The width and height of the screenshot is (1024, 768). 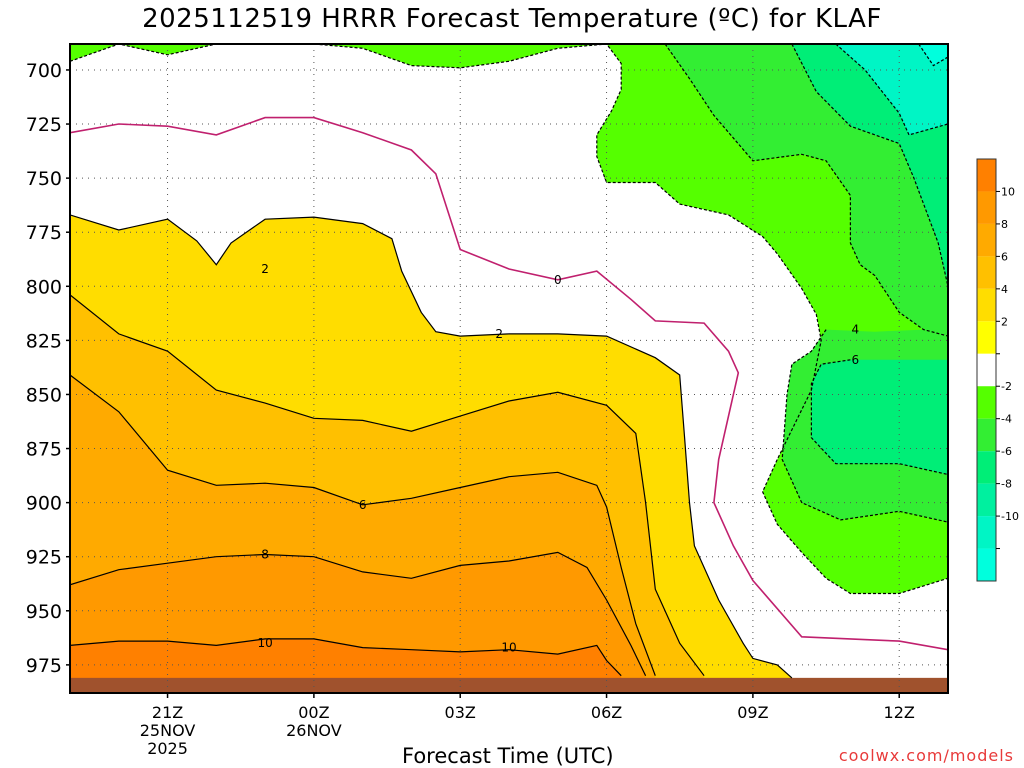 I want to click on x-tick-label: 06Z, so click(x=606, y=712).